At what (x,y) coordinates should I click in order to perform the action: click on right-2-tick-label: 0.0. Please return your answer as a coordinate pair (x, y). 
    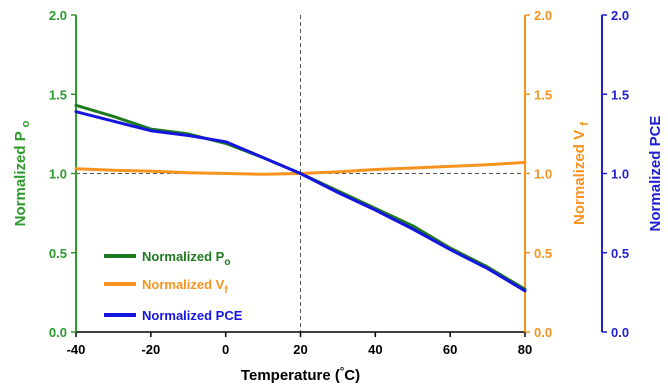
    Looking at the image, I should click on (620, 332).